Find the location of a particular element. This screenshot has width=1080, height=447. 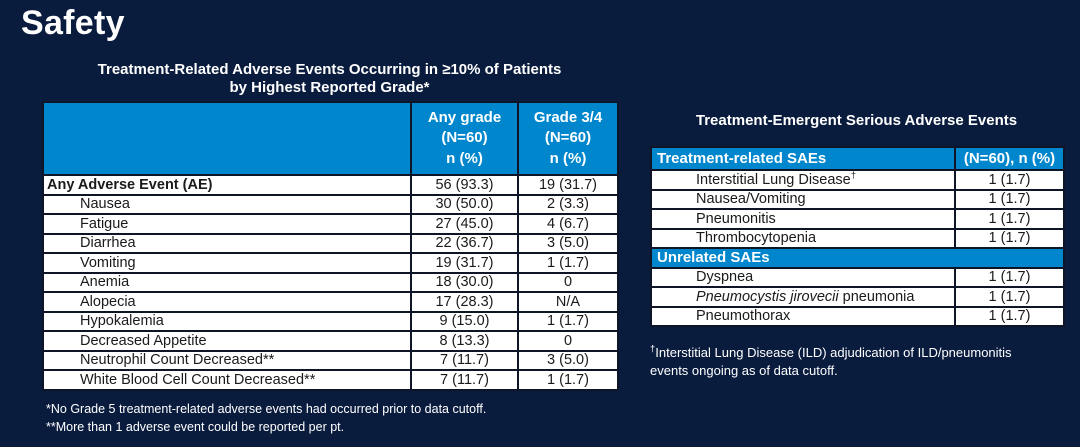

ae-label-cell: Fatigue is located at coordinates (227, 224).